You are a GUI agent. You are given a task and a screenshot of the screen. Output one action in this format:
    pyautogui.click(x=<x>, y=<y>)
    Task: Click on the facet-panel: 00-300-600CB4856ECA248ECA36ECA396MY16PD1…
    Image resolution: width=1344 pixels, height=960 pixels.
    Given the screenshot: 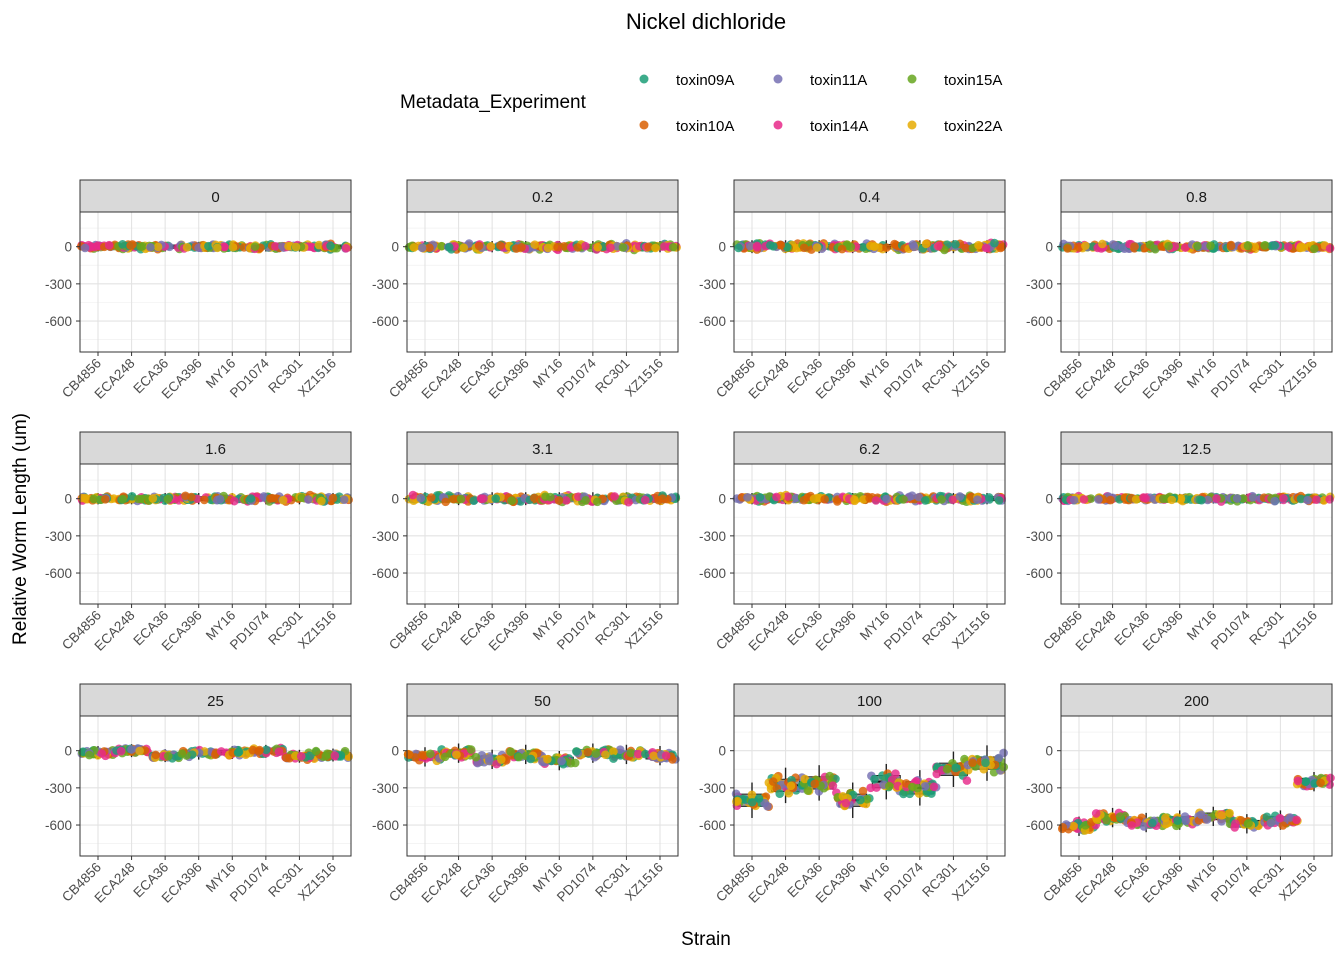 What is the action you would take?
    pyautogui.click(x=199, y=290)
    